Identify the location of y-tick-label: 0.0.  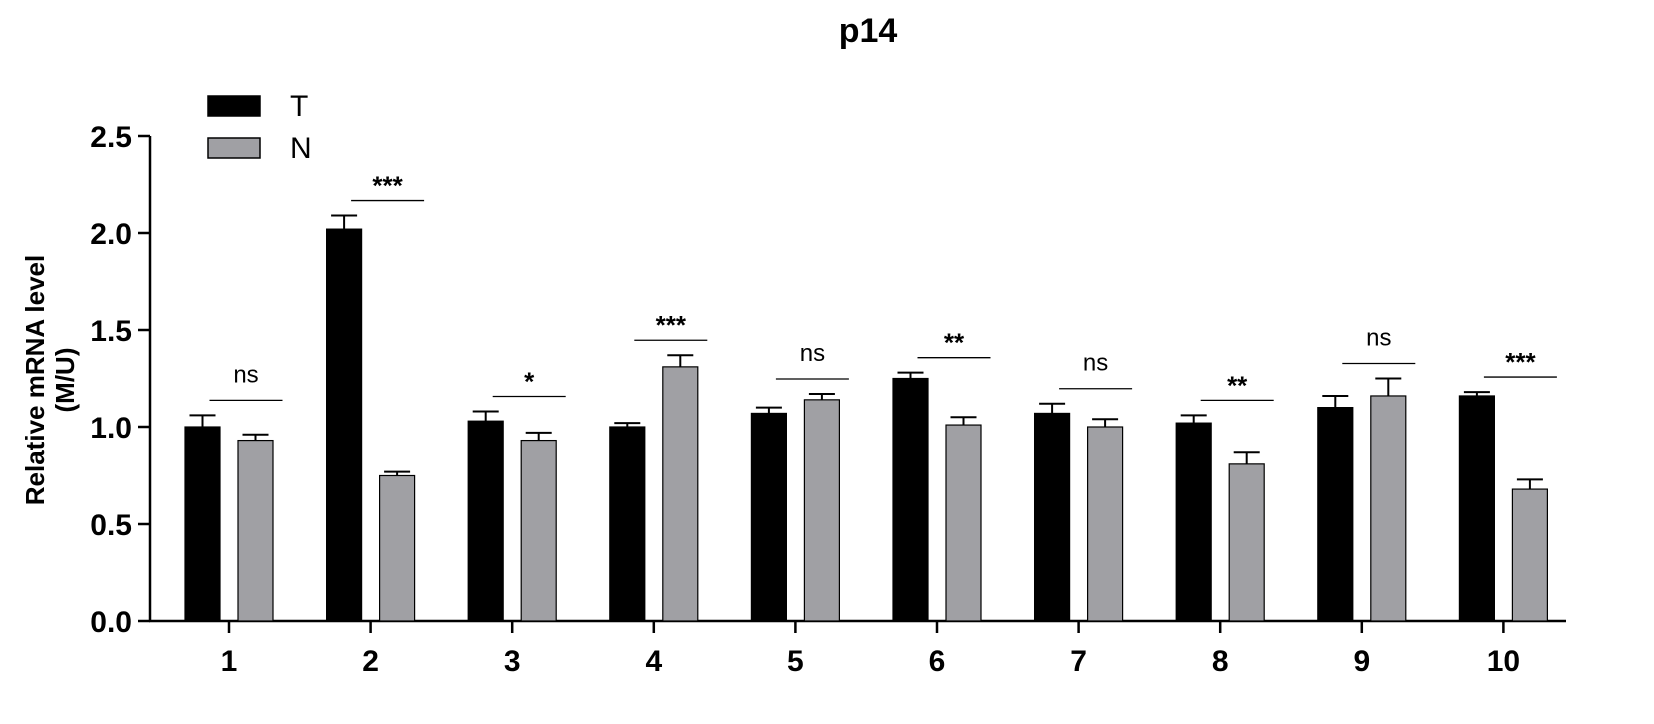
(111, 622).